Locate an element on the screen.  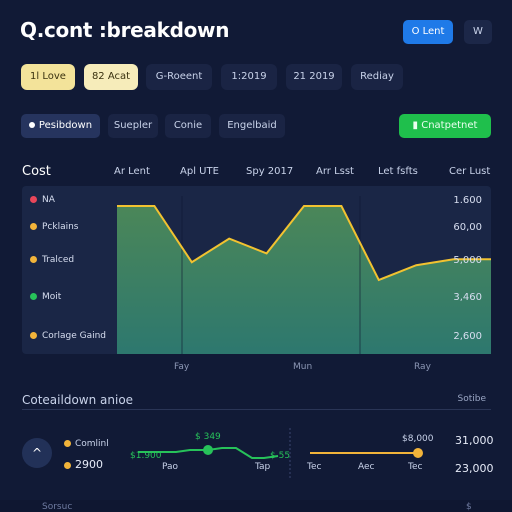
spark1-top: $ 349 is located at coordinates (208, 437).